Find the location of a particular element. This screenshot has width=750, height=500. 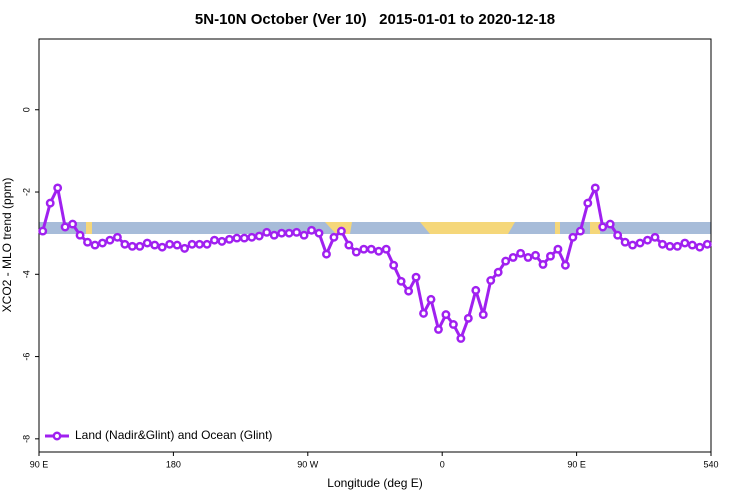

y-tick-label: 0 is located at coordinates (26, 109).